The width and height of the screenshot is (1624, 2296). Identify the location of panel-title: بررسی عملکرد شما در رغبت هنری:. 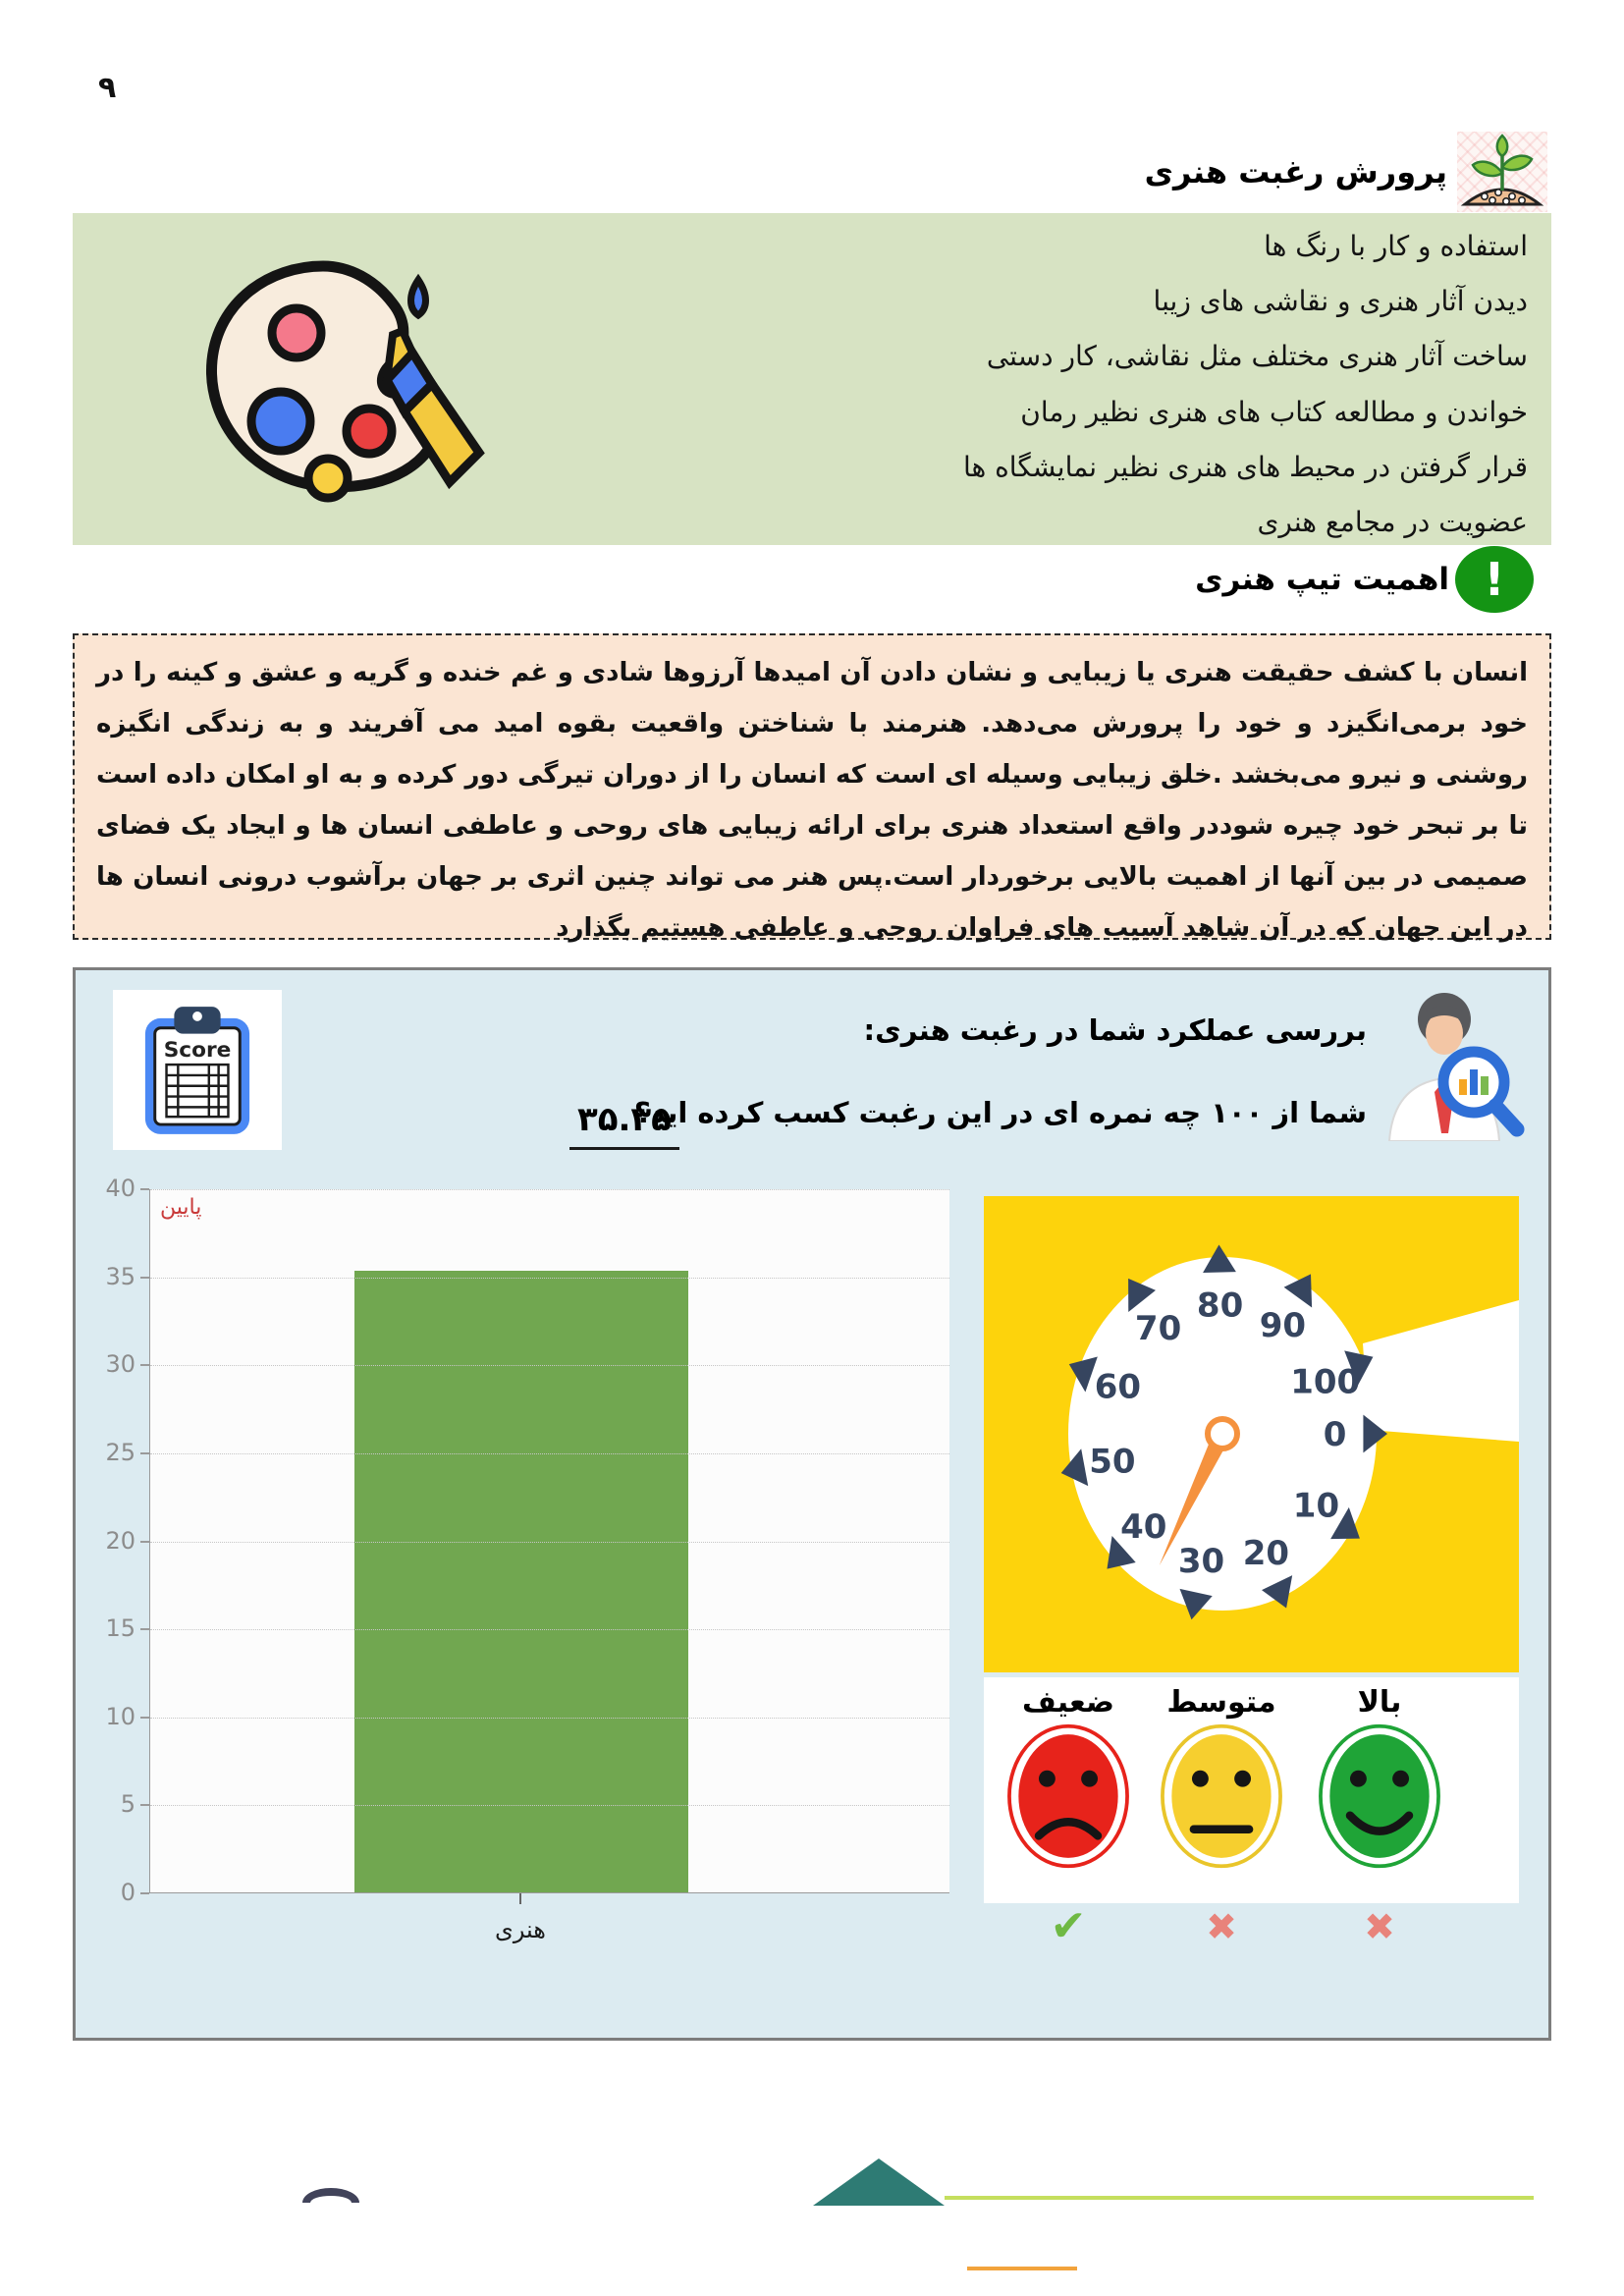
(1115, 1030).